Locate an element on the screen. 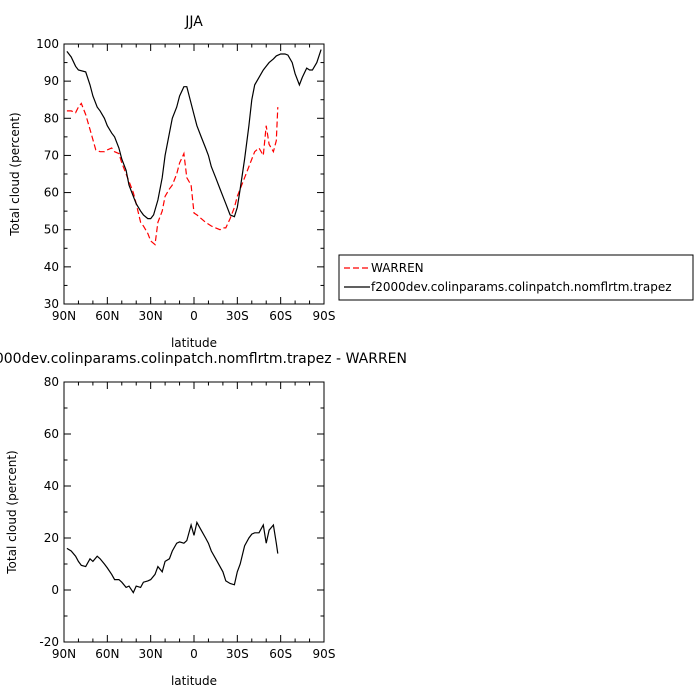 The height and width of the screenshot is (700, 700). y-tick-label: 30 is located at coordinates (51, 304).